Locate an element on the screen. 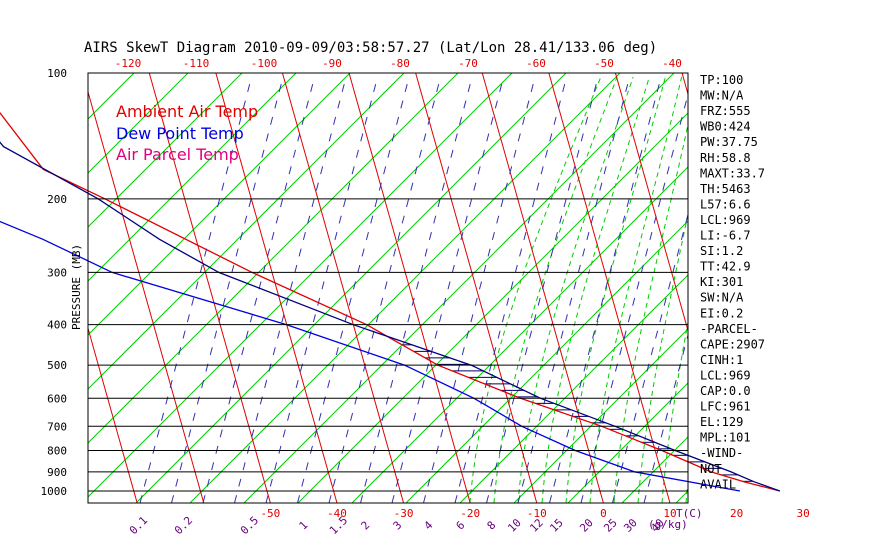 This screenshot has width=870, height=560. y-axis-label: PRESSURE (MB) is located at coordinates (76, 287).